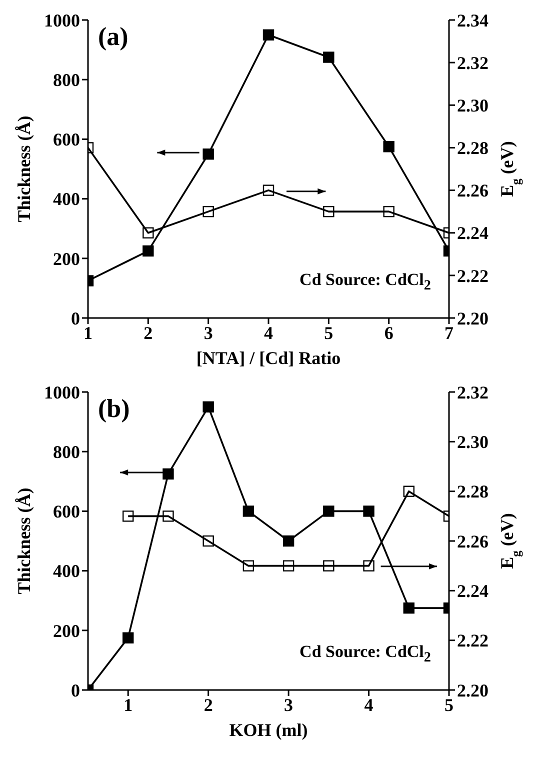 This screenshot has width=537, height=768. I want to click on annotation: (b), so click(114, 409).